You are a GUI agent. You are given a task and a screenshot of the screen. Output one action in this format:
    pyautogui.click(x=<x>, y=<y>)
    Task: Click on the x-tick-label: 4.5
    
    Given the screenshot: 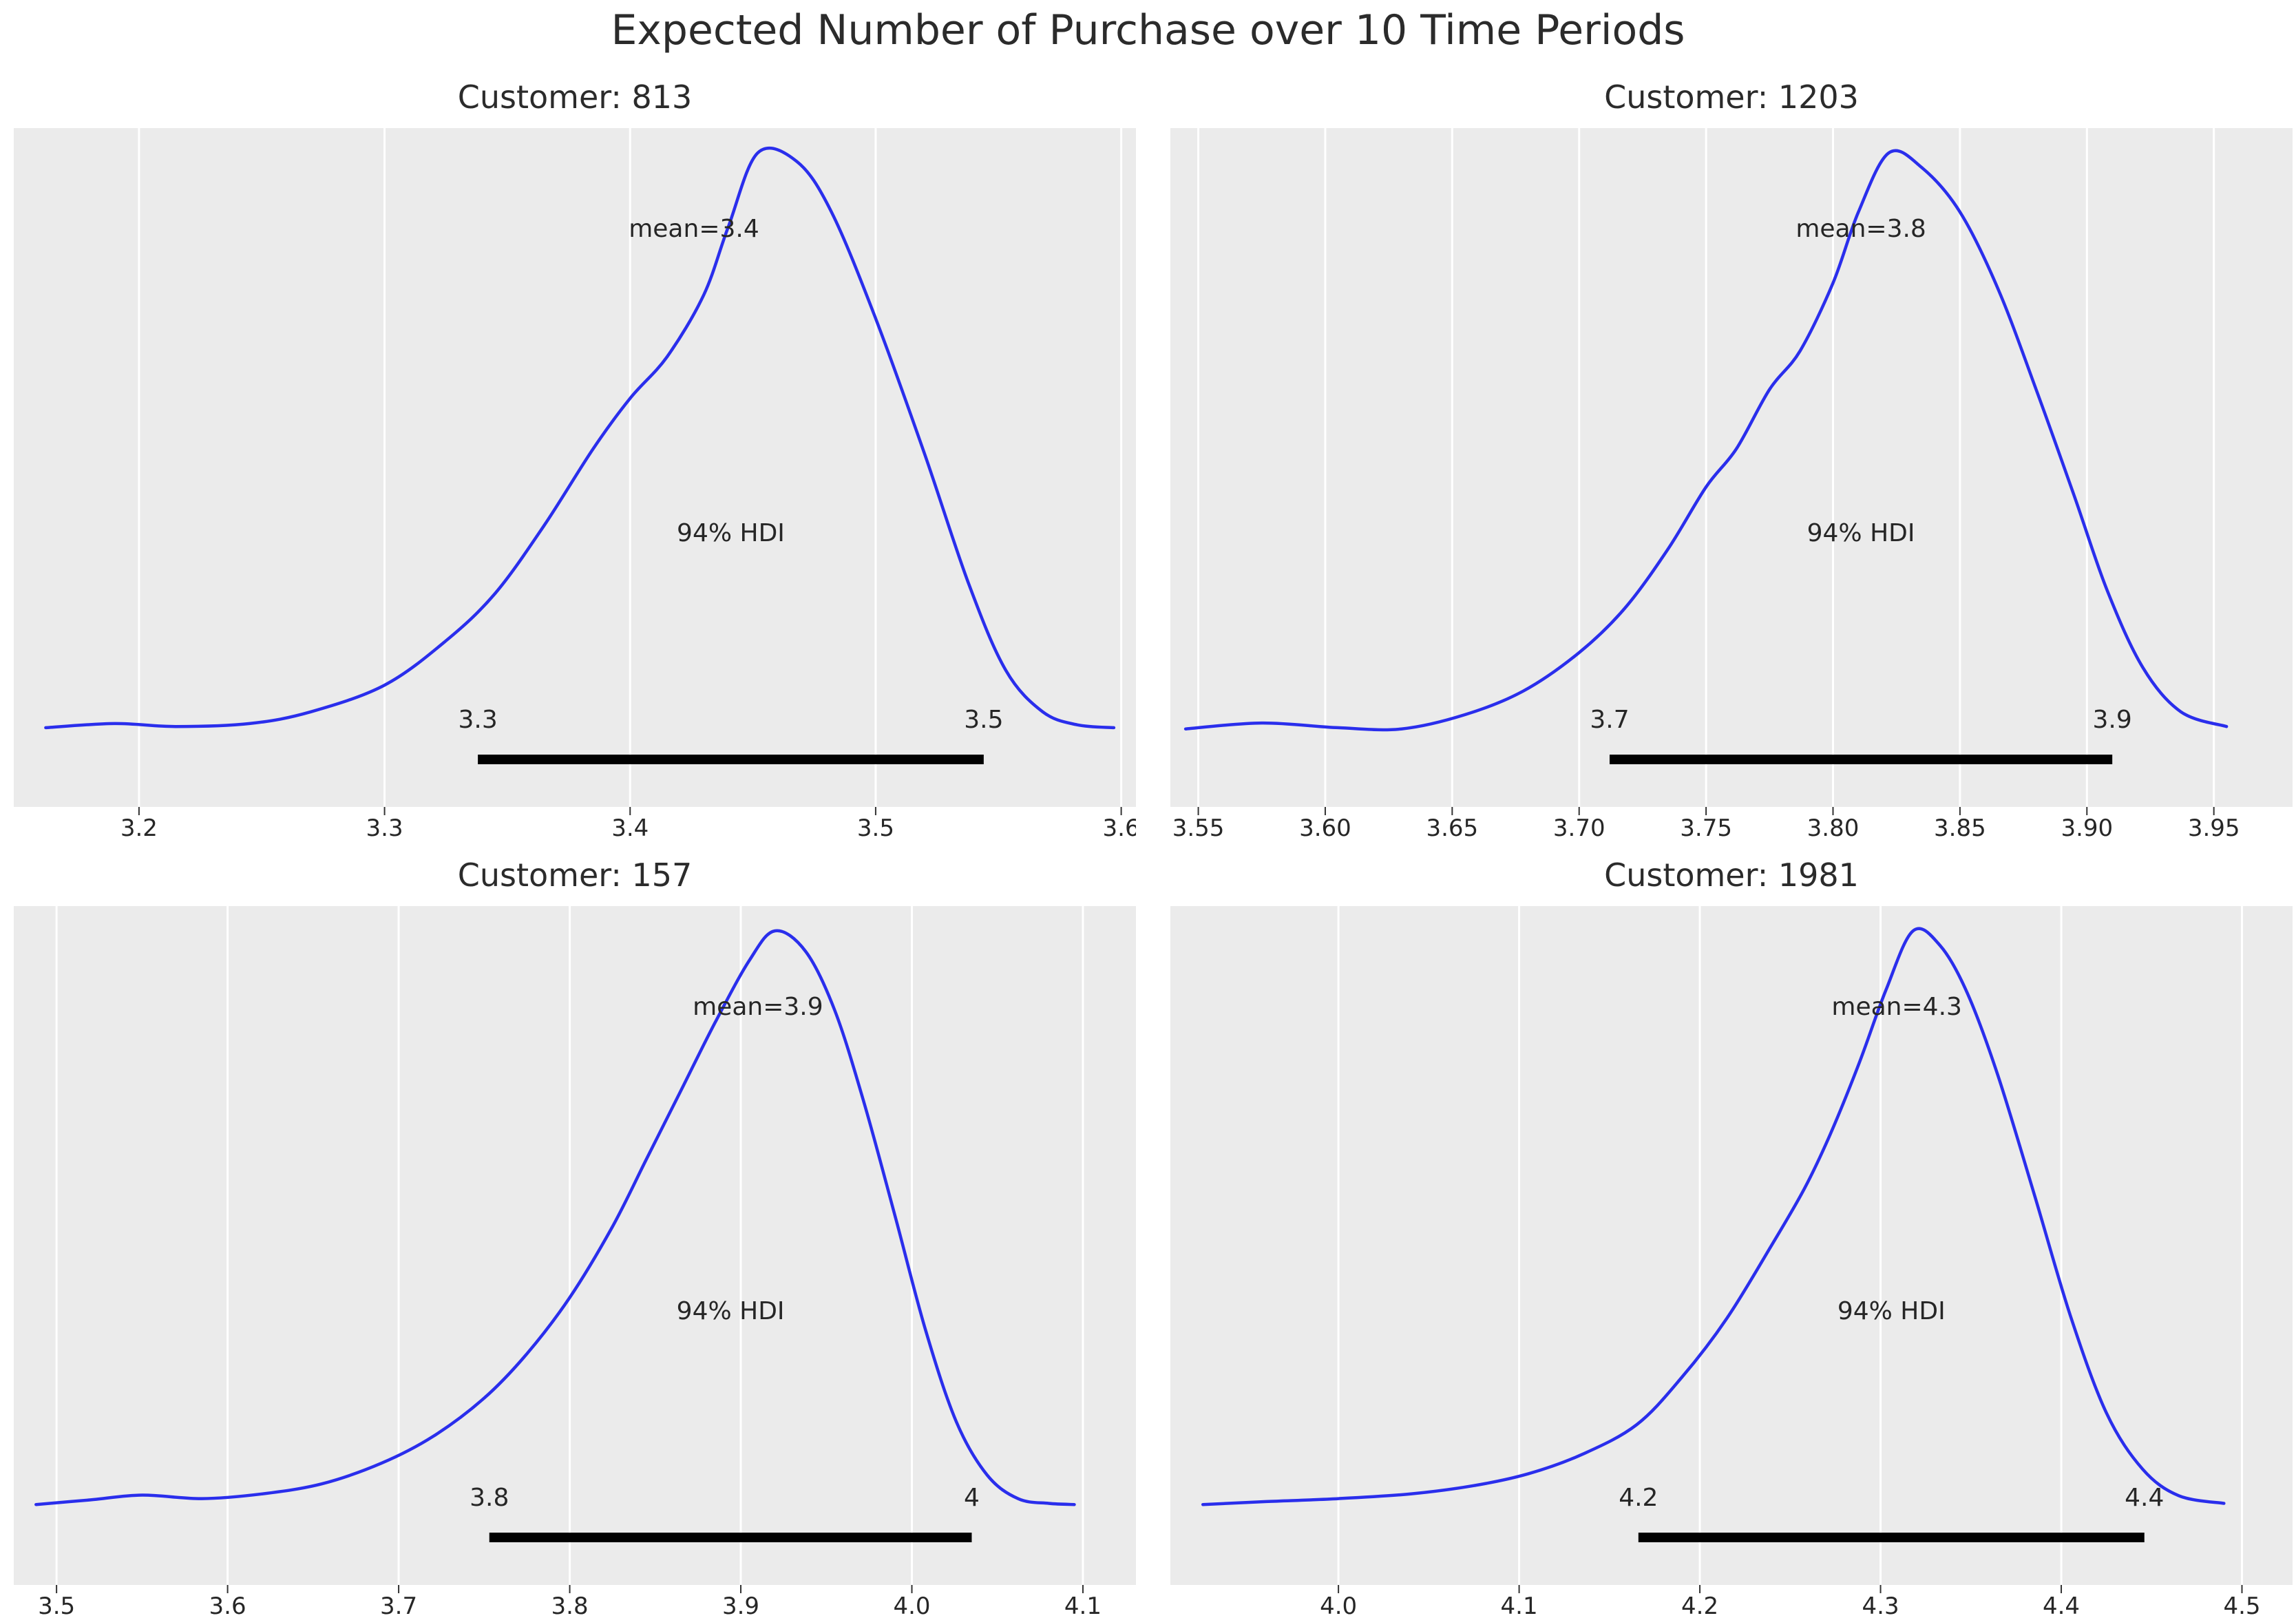 What is the action you would take?
    pyautogui.click(x=2241, y=1605)
    